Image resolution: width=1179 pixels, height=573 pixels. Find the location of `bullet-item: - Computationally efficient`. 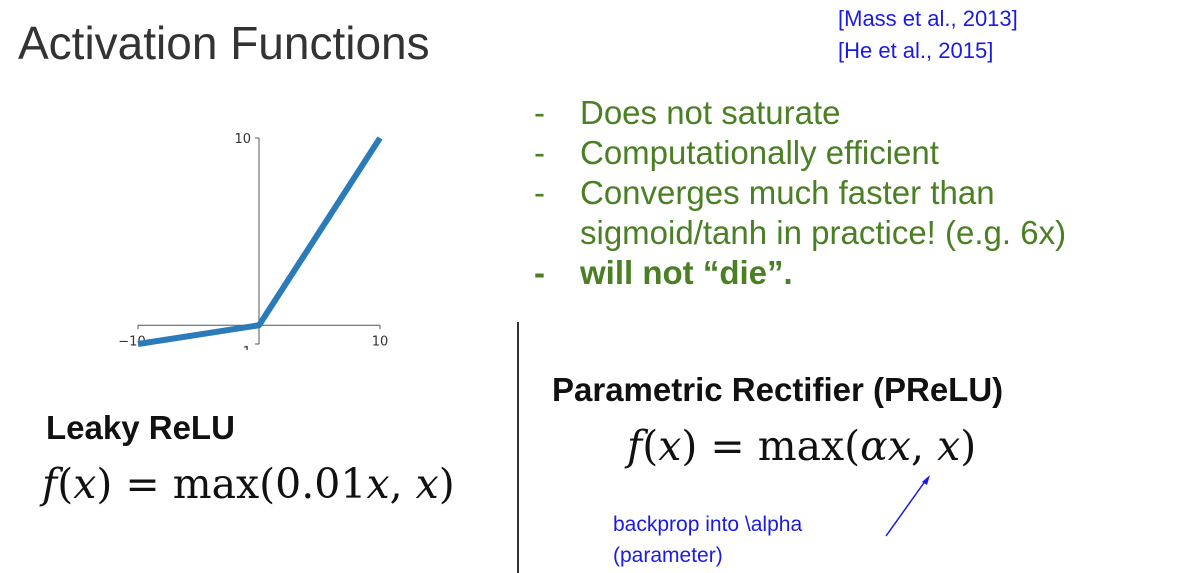

bullet-item: - Computationally efficient is located at coordinates (800, 153).